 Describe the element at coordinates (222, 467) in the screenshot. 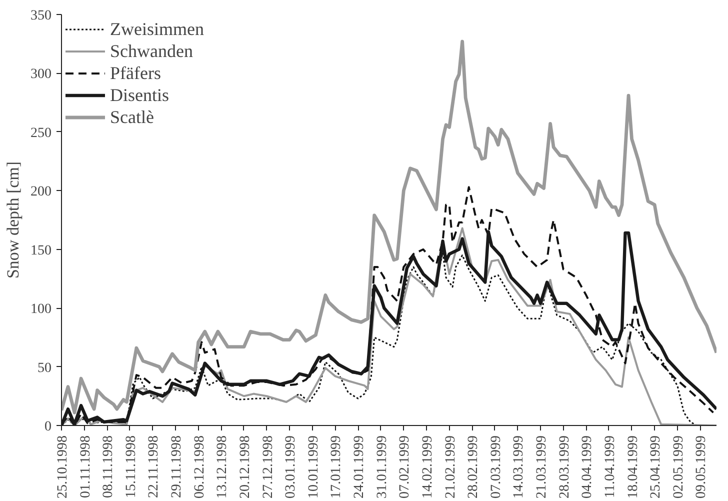

I see `x-tick-label: 13.12.1998` at that location.